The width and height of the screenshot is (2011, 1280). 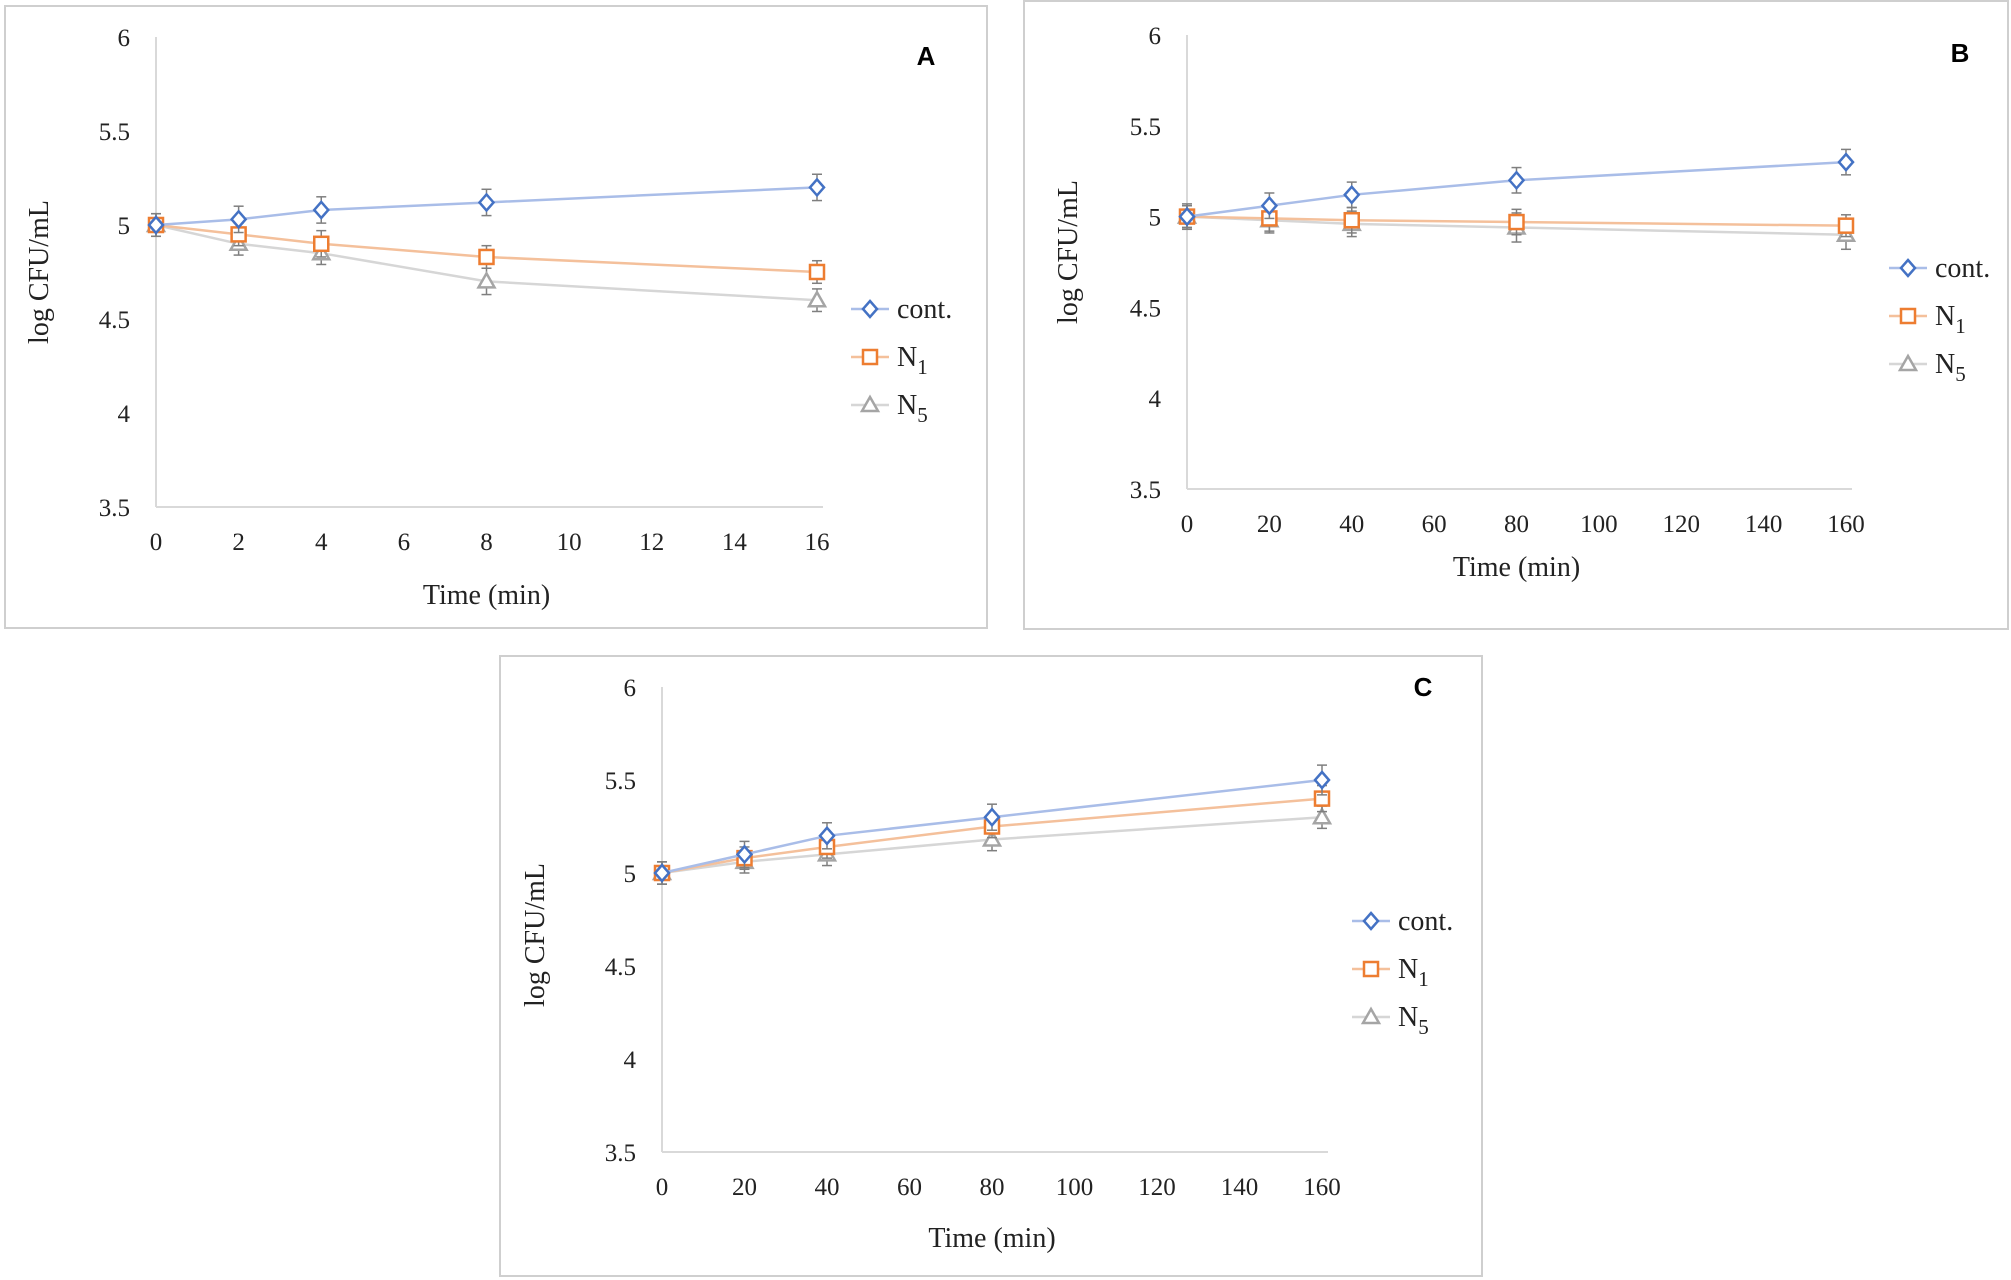 What do you see at coordinates (1682, 524) in the screenshot?
I see `x-tick-label: 120` at bounding box center [1682, 524].